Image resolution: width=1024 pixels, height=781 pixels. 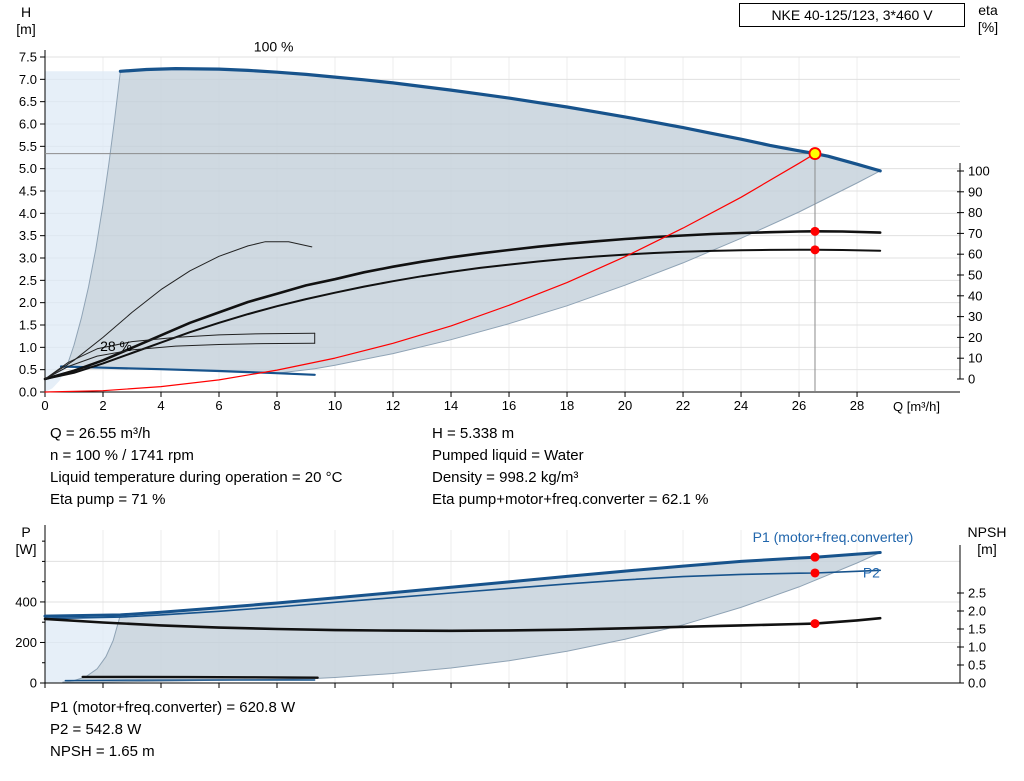 I want to click on info-eta-total: Eta pump+motor+freq.converter = 62.1 %, so click(x=570, y=499).